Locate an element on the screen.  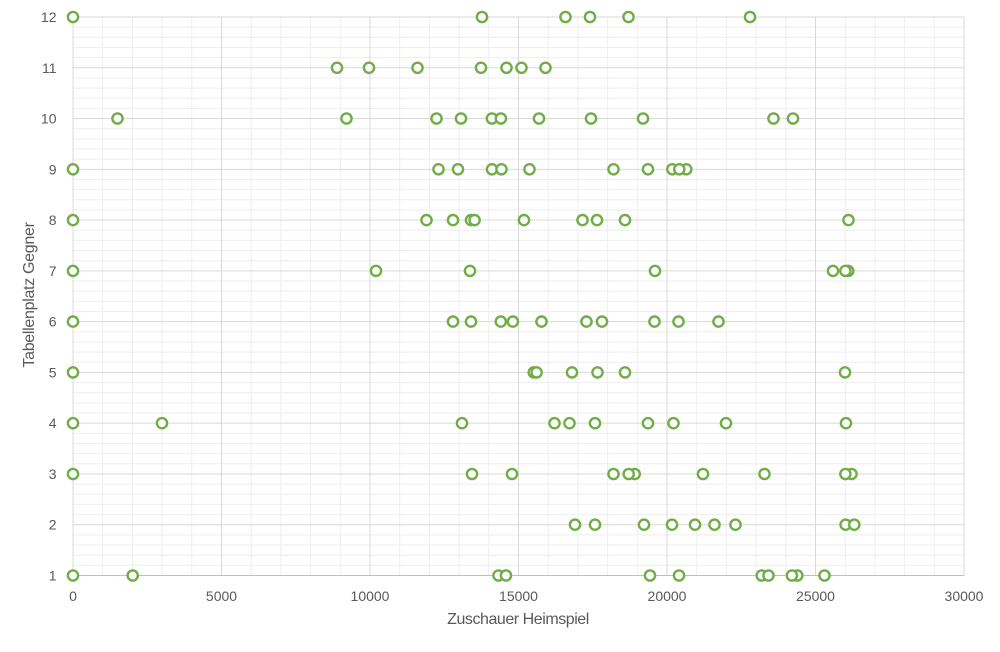
svg-text: 5000 is located at coordinates (221, 596).